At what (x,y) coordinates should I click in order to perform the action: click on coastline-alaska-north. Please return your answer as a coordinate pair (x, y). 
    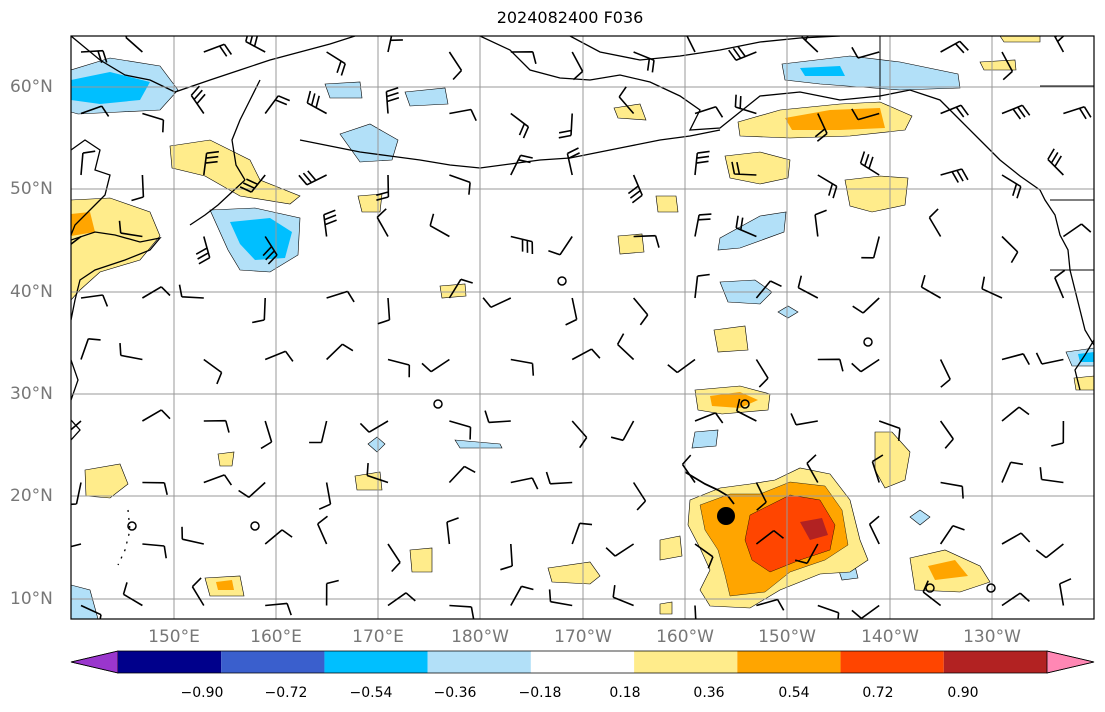
    Looking at the image, I should click on (705, 48).